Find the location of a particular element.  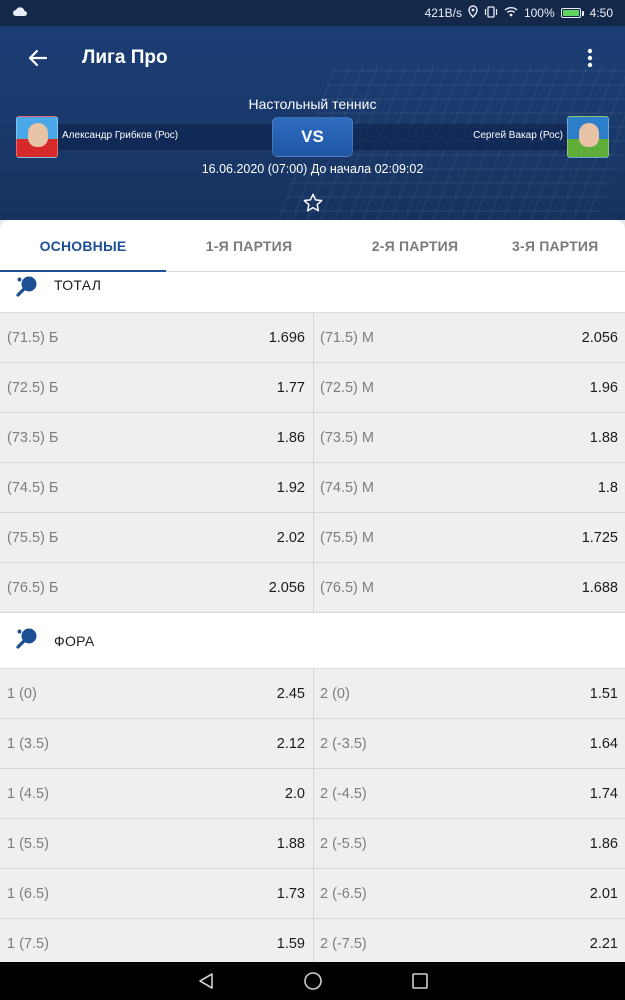

odds-label: 2 (-3.5) is located at coordinates (343, 743).